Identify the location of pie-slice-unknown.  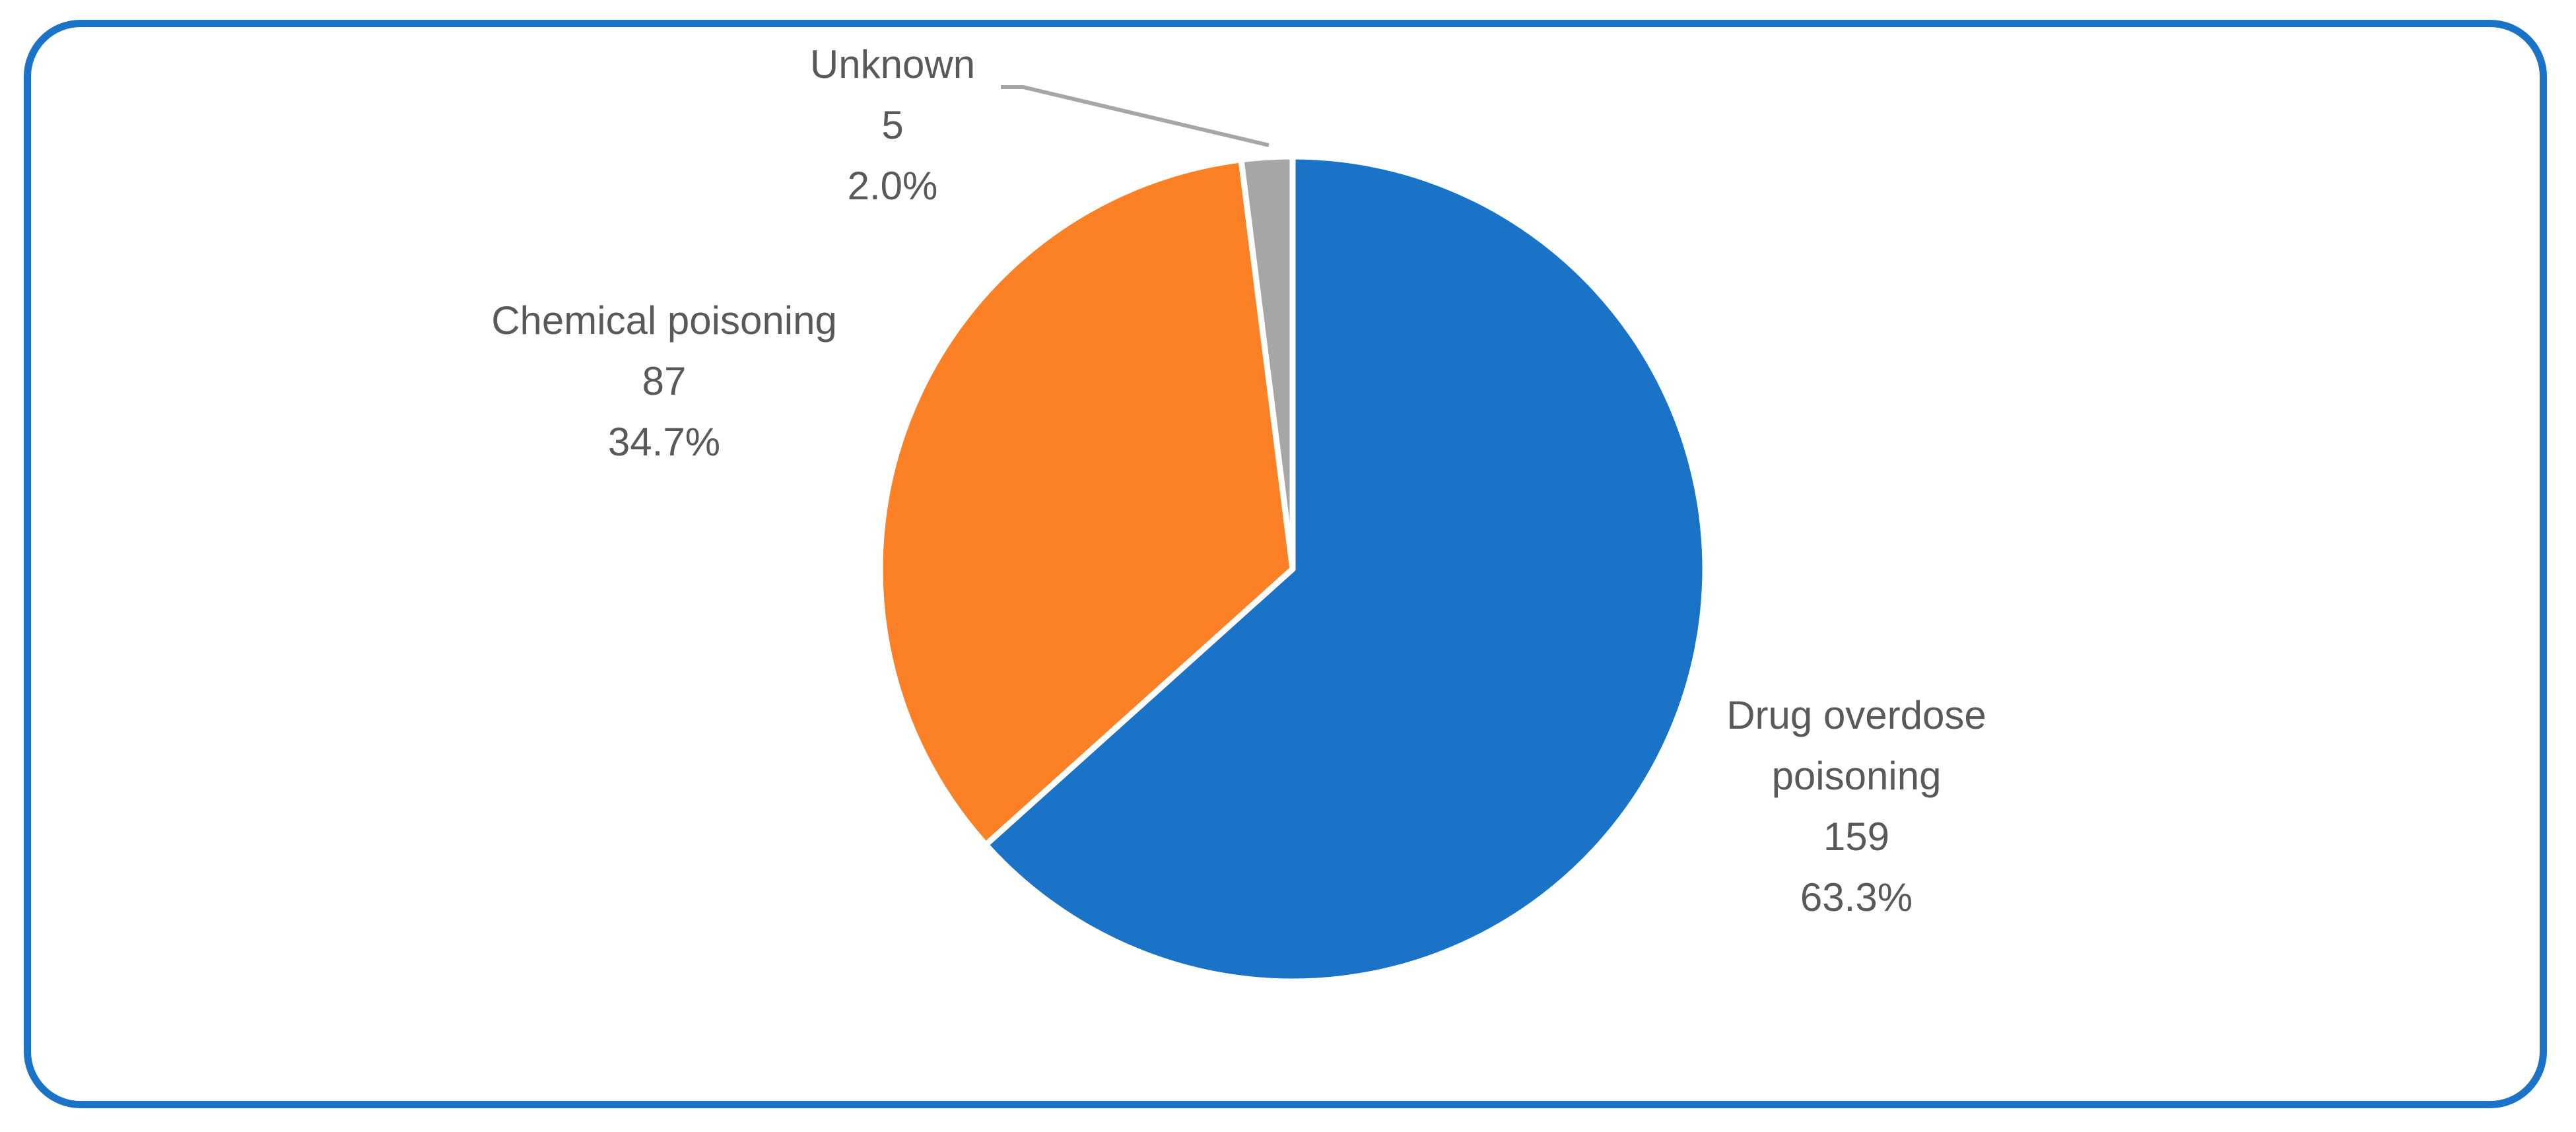
(1267, 362).